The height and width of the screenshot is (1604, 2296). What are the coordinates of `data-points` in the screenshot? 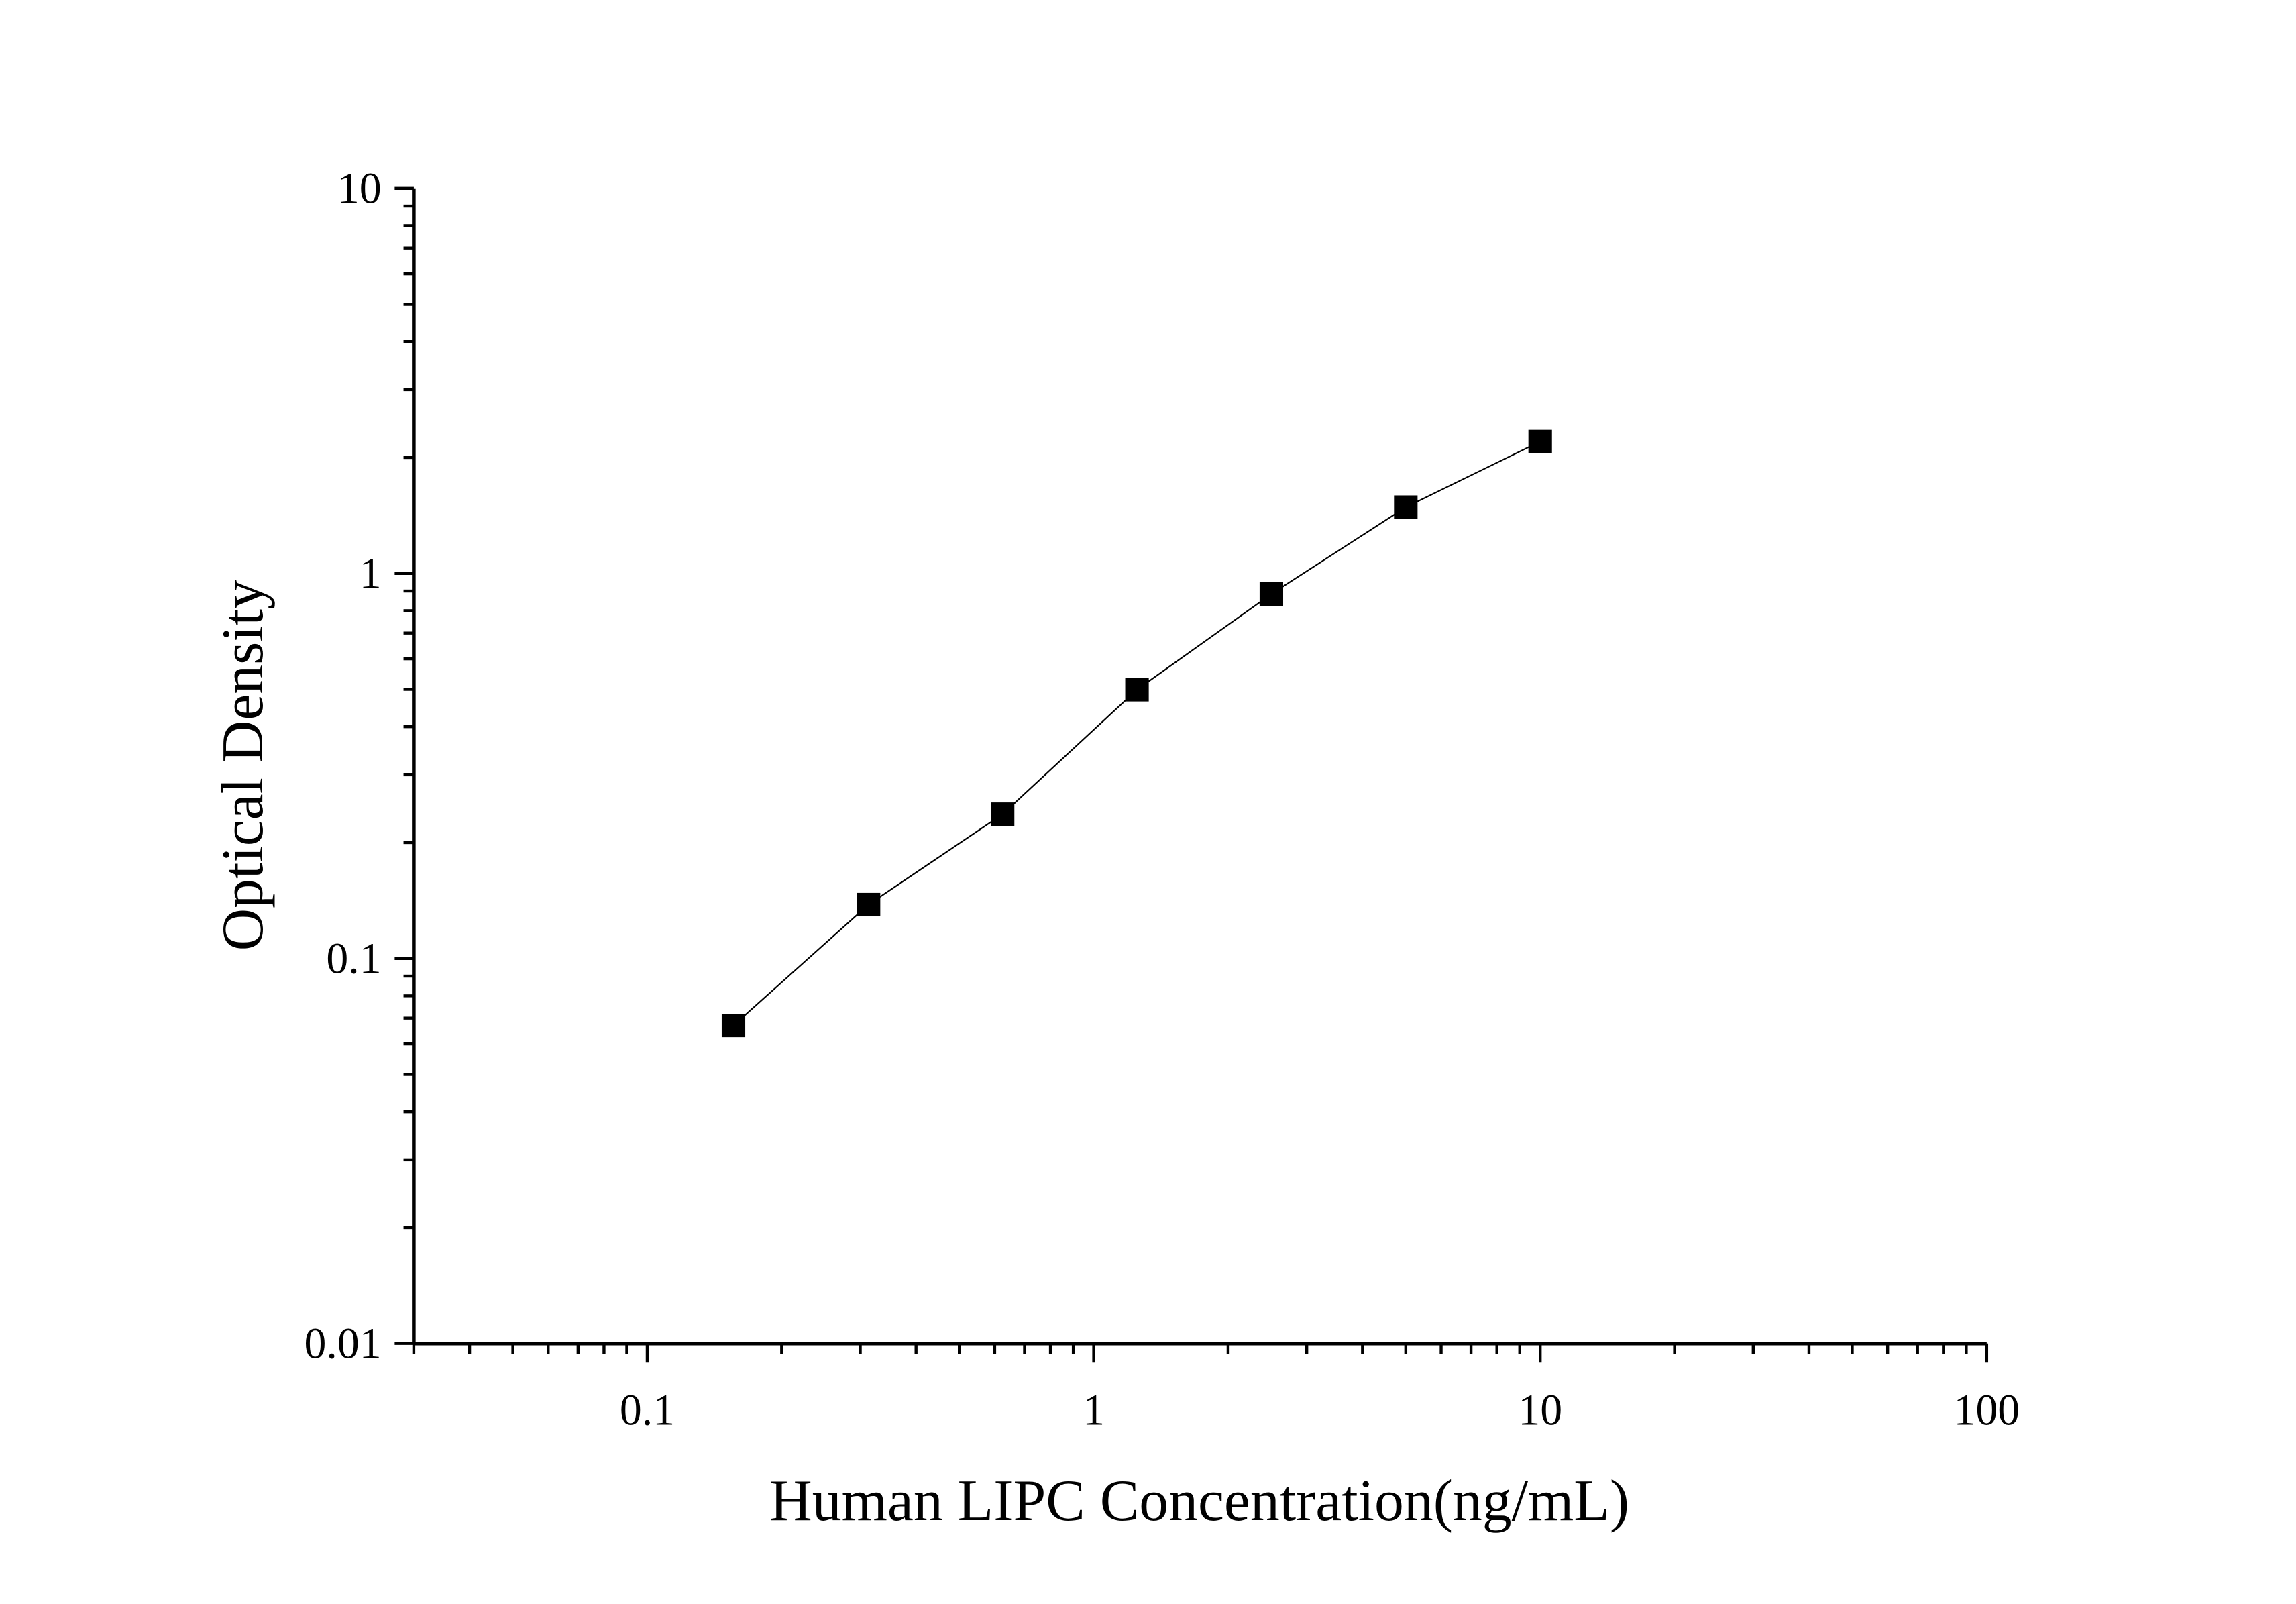 It's located at (1136, 734).